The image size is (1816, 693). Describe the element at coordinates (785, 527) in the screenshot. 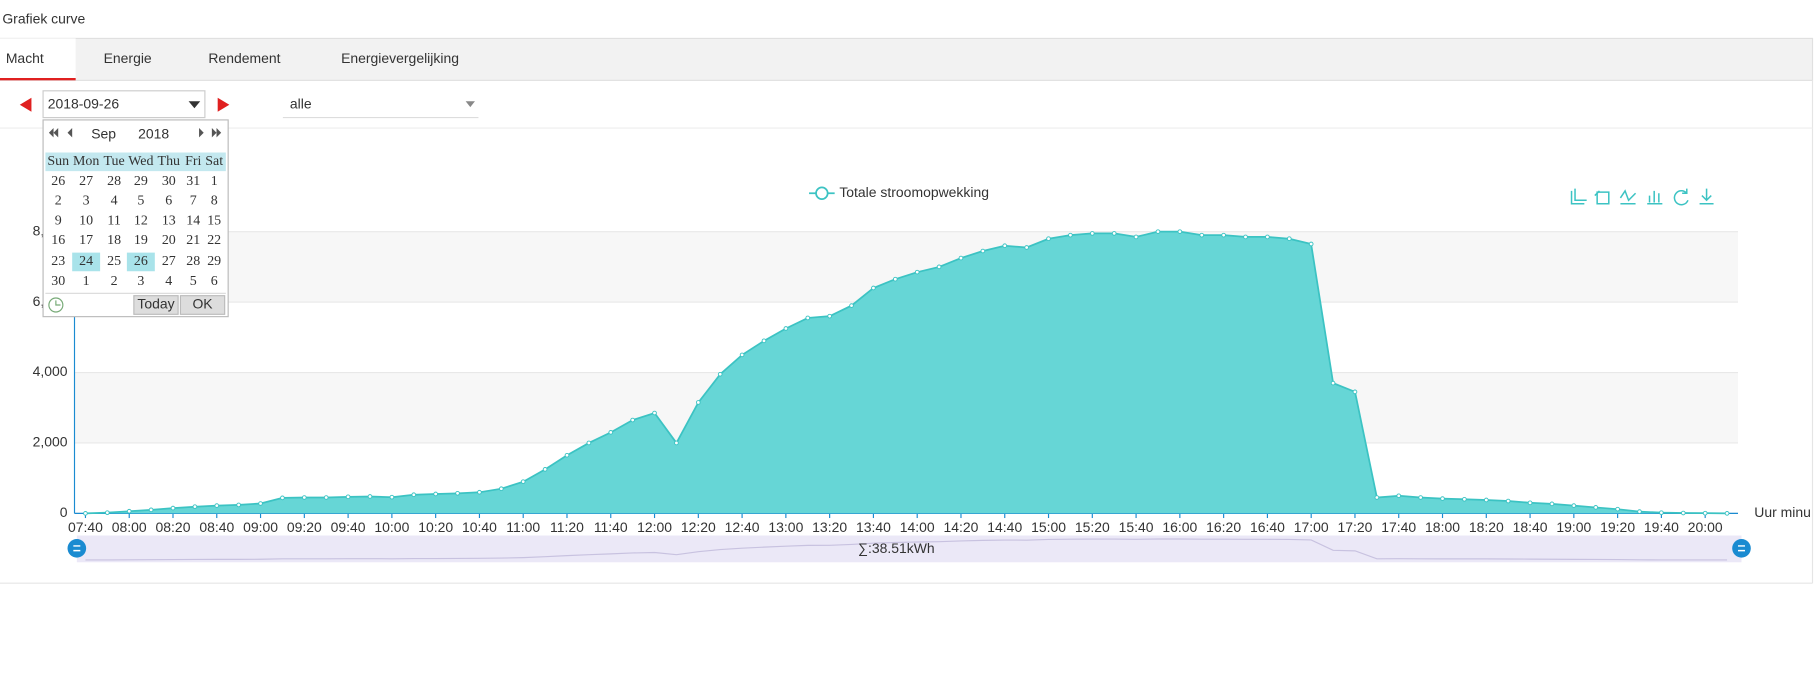

I see `x-tick-label: 13:00` at that location.